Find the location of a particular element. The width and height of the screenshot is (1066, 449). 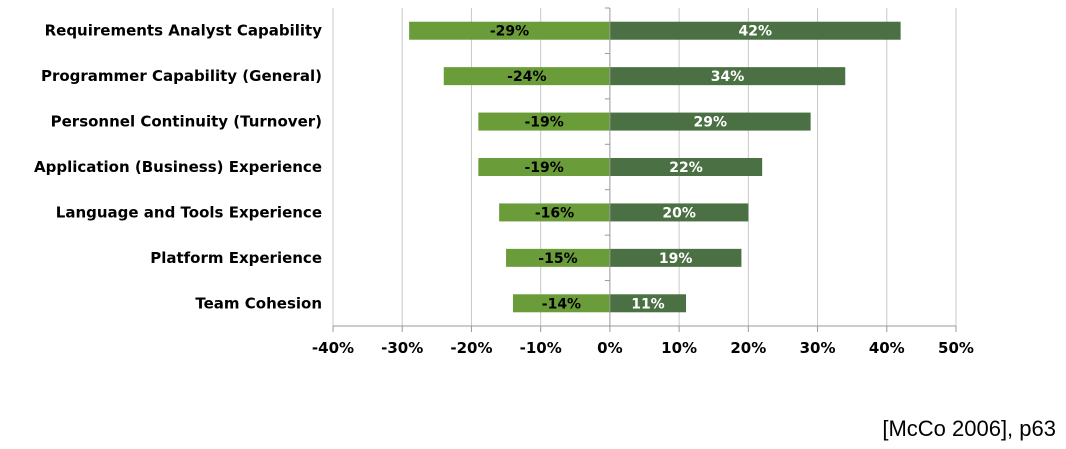

data-label: -24% is located at coordinates (526, 77).